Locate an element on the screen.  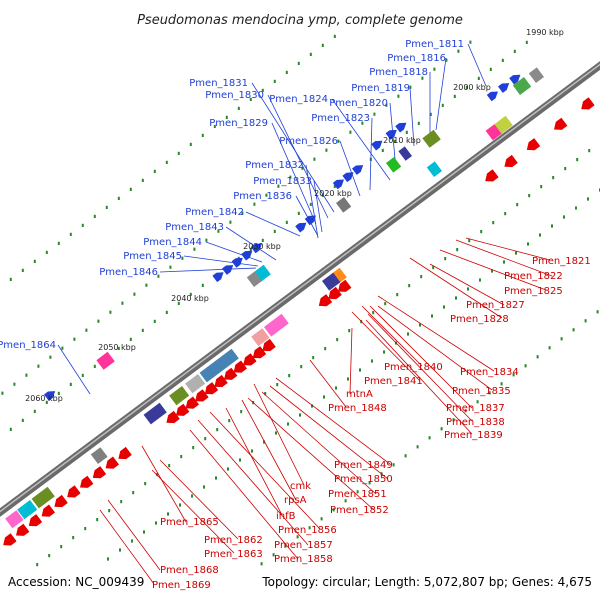
gene-label-lower: ihfB is located at coordinates (286, 516).